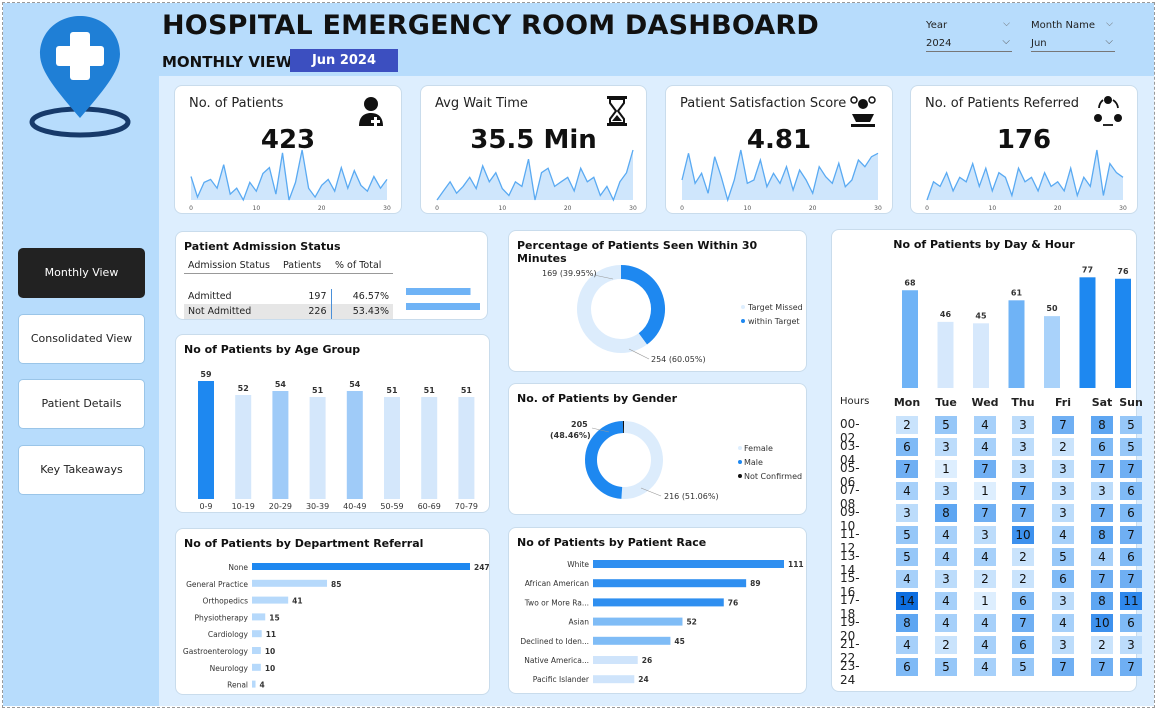  Describe the element at coordinates (81, 404) in the screenshot. I see `nav-patient-details-button: Patient Details` at that location.